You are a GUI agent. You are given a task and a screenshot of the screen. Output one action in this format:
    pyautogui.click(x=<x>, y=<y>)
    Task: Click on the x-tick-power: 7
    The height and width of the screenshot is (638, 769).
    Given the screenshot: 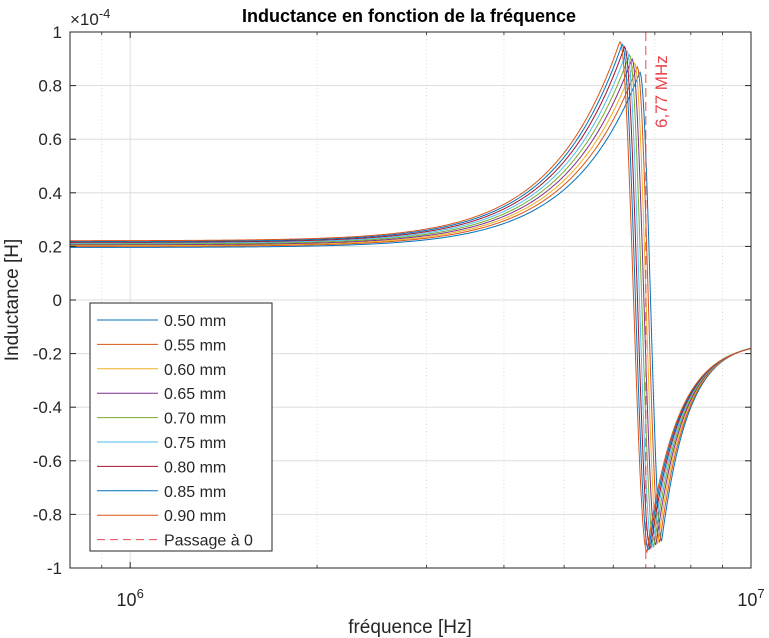 What is the action you would take?
    pyautogui.click(x=760, y=593)
    